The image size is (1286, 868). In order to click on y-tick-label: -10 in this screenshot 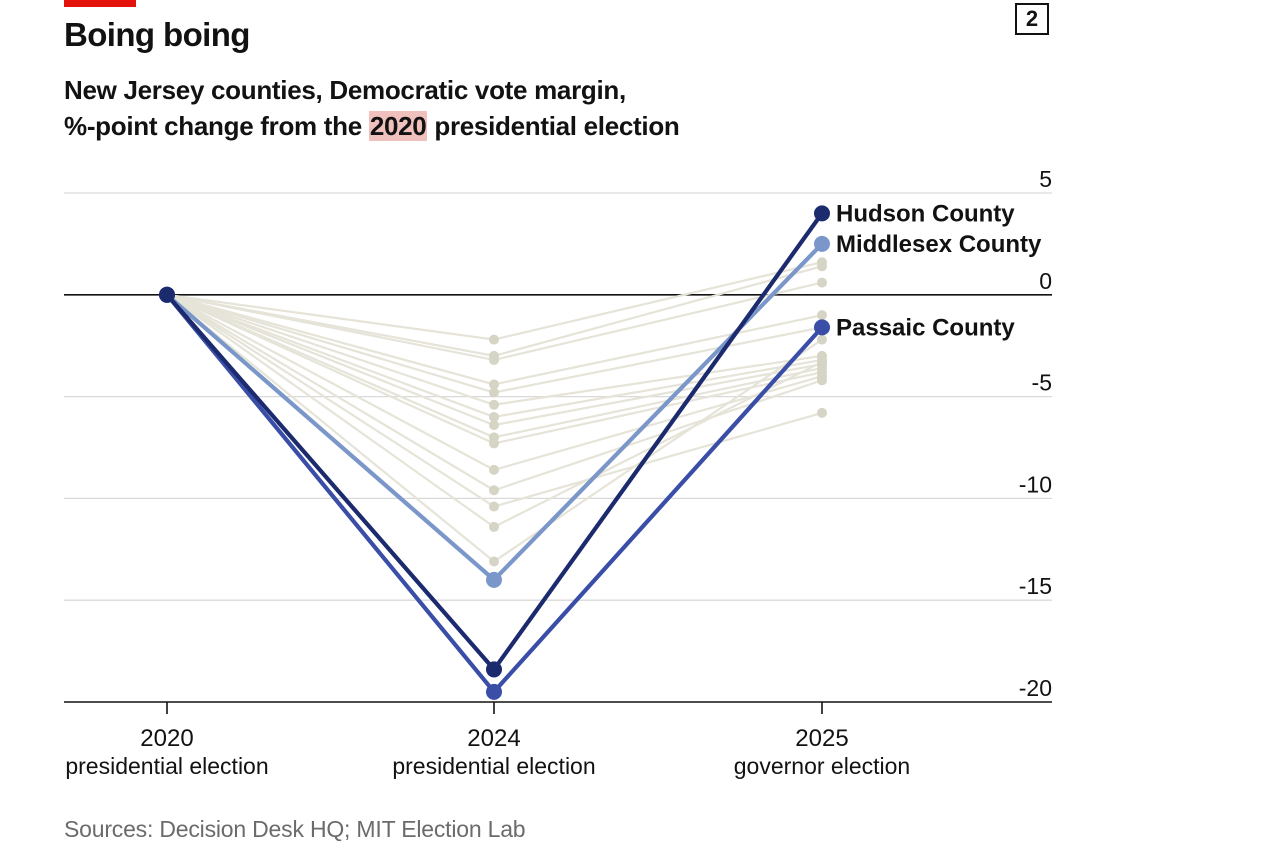, I will do `click(1035, 484)`.